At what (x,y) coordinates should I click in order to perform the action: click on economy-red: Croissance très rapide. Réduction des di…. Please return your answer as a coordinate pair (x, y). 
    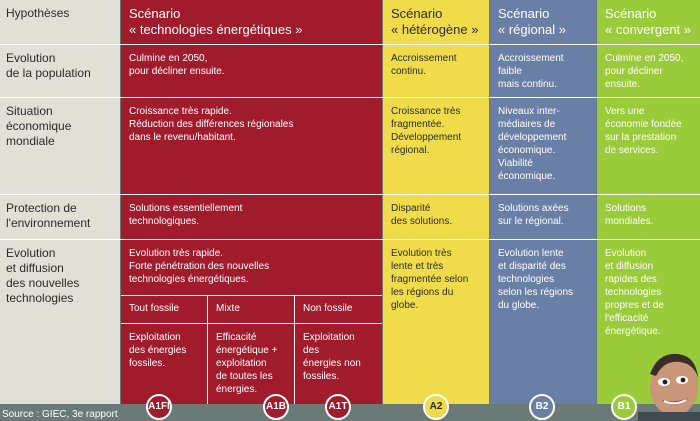
    Looking at the image, I should click on (211, 124).